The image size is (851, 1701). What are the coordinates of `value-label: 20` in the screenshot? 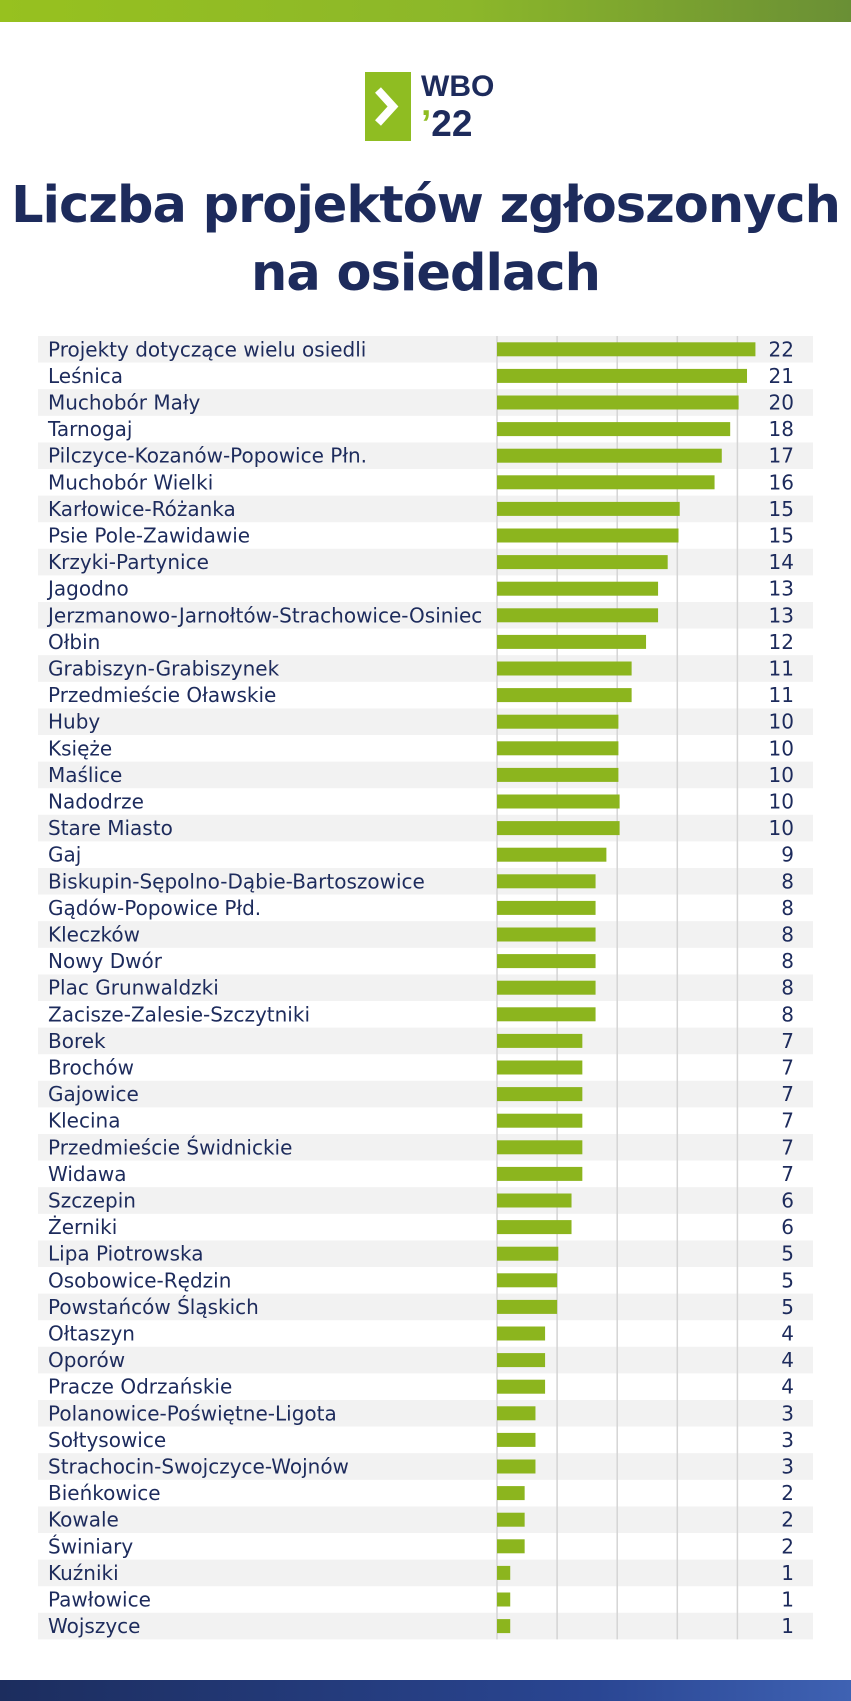 It's located at (781, 403).